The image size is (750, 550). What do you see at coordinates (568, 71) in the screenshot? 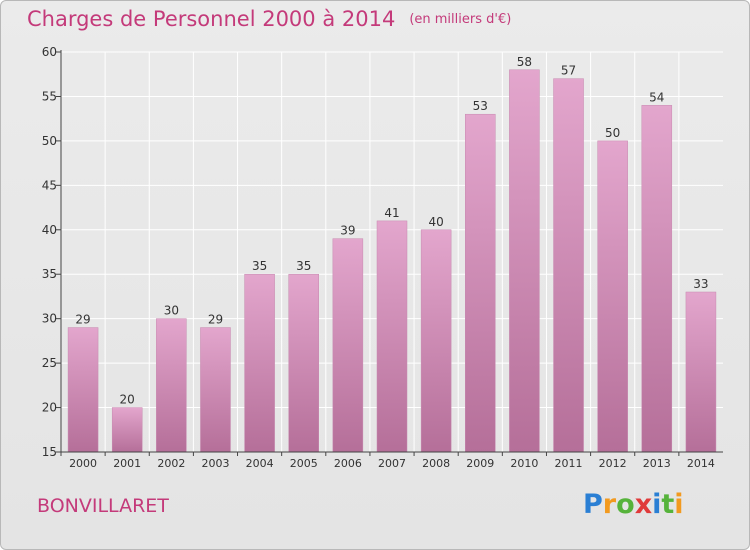
I see `bar-value-label: 57` at bounding box center [568, 71].